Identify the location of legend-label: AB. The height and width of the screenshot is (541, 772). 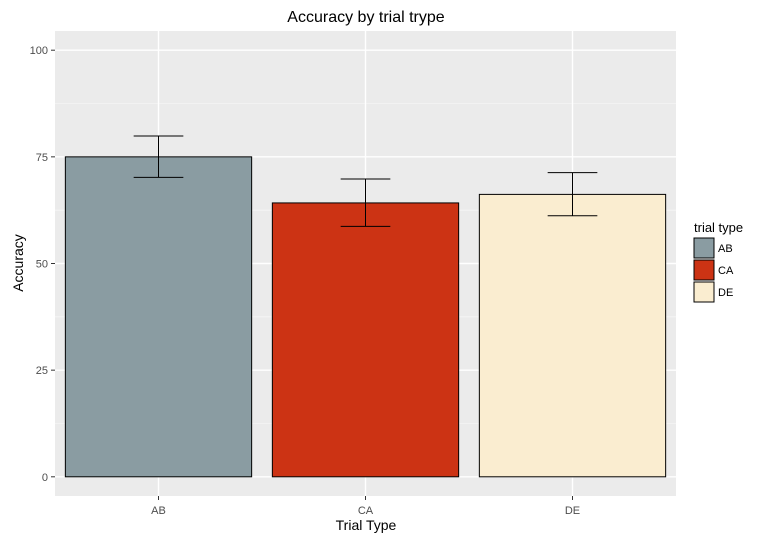
(725, 249).